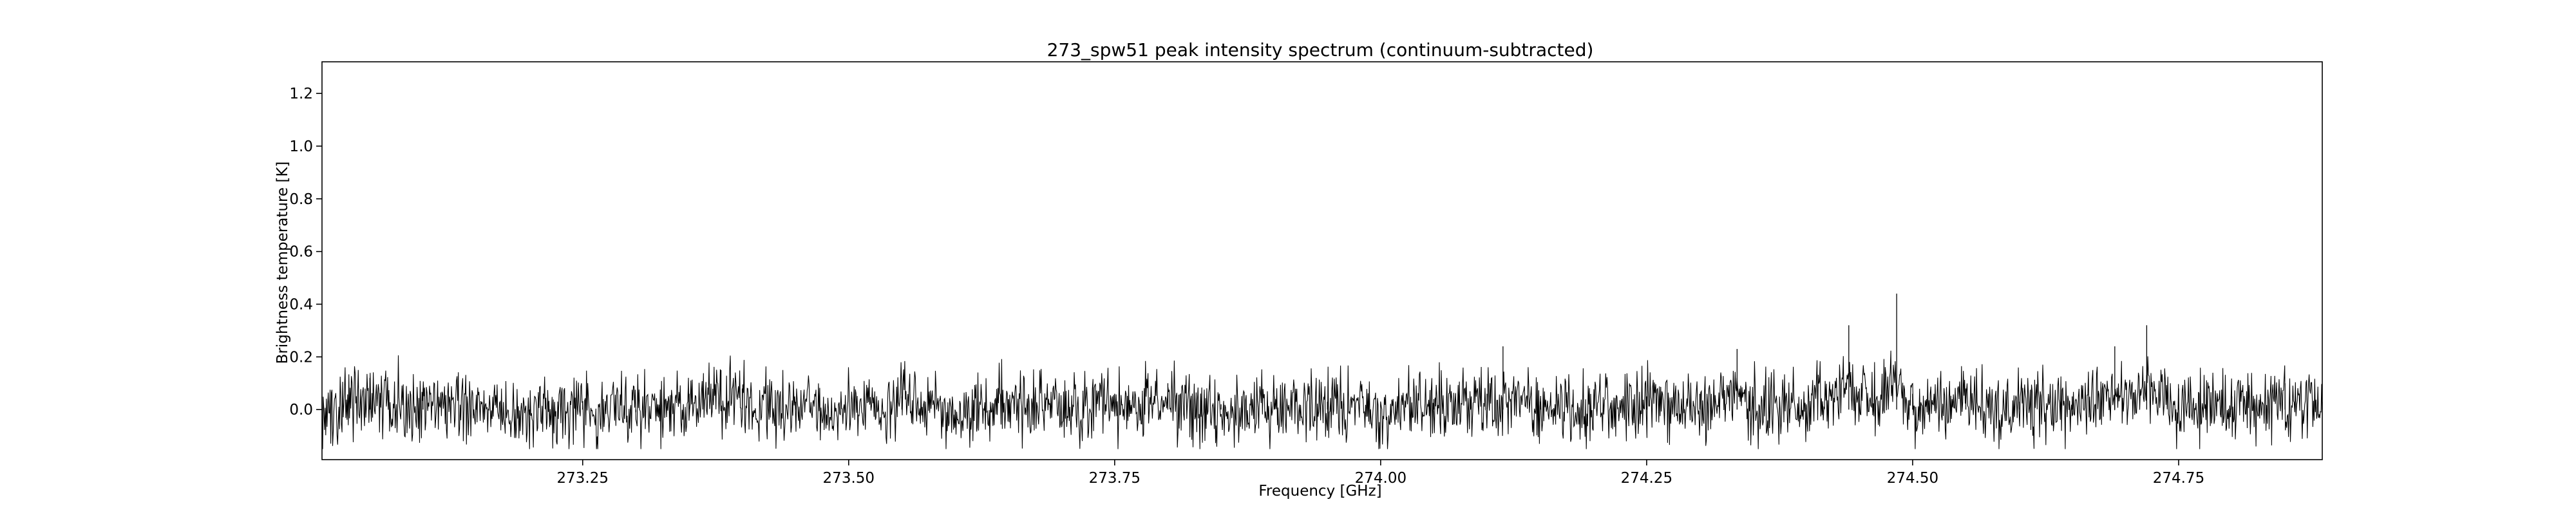 The image size is (2576, 515). What do you see at coordinates (1913, 478) in the screenshot?
I see `x-tick-label: 274.50` at bounding box center [1913, 478].